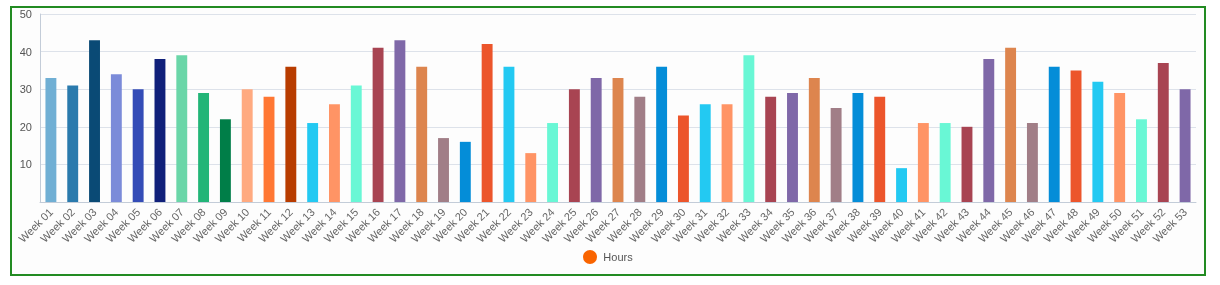  Describe the element at coordinates (25, 164) in the screenshot. I see `y-tick-label: 10` at that location.